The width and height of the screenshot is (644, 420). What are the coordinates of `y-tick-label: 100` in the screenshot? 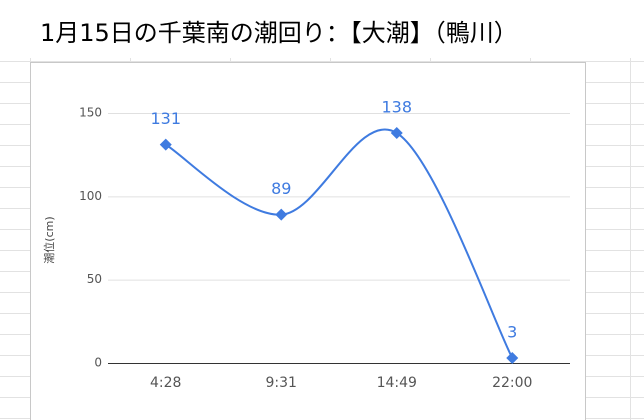 It's located at (90, 196).